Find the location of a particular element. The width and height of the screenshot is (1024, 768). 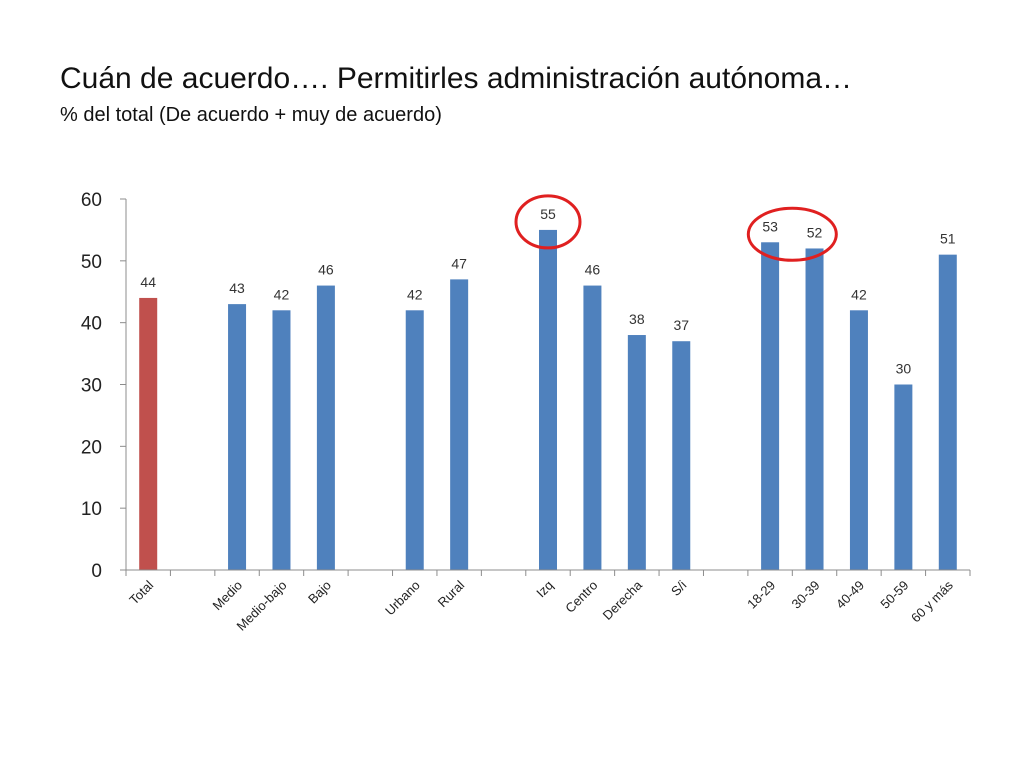

data-label: 43 is located at coordinates (237, 288).